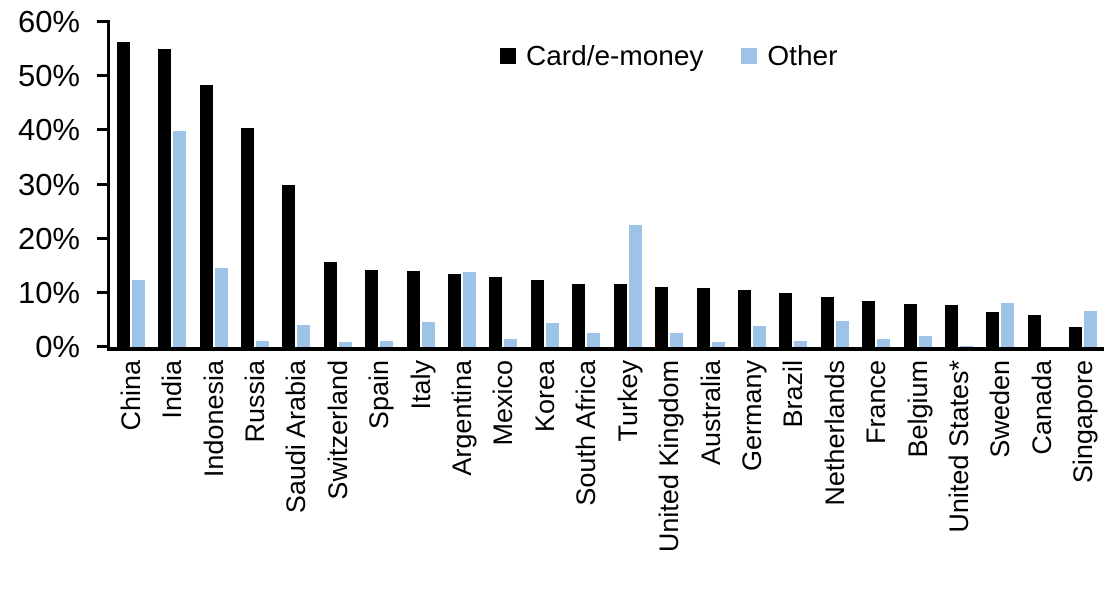  Describe the element at coordinates (123, 194) in the screenshot. I see `bar-card-e-money-china` at that location.